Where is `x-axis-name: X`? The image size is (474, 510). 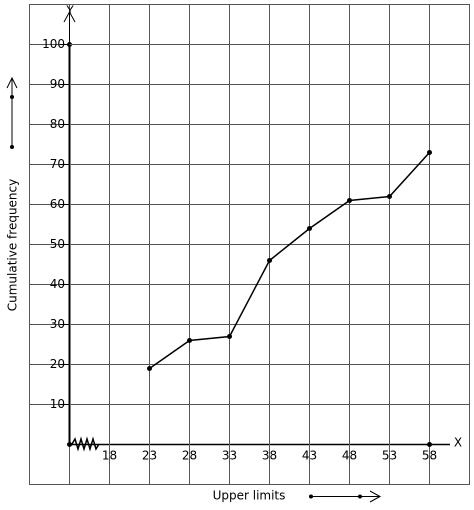
x-axis-name: X is located at coordinates (458, 443).